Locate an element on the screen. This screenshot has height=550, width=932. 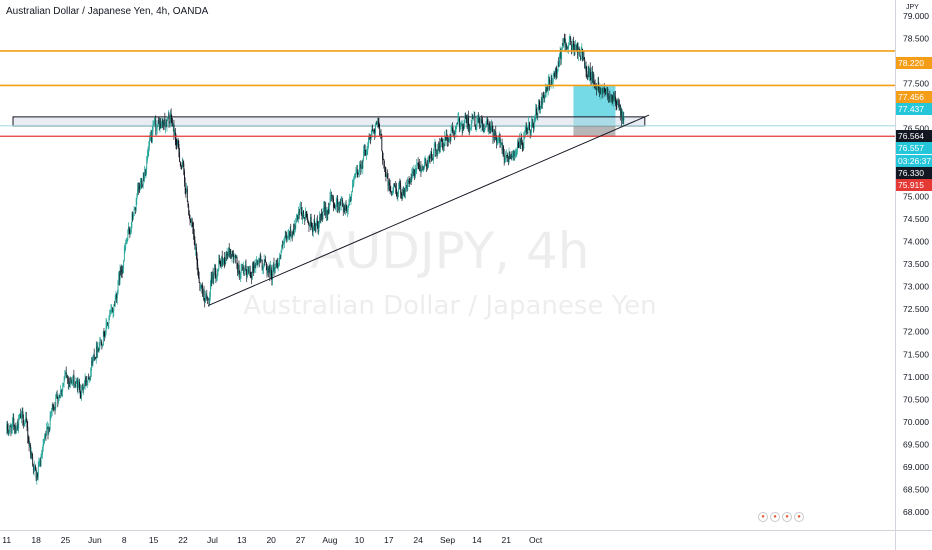
price-tick-label: 79.000 is located at coordinates (916, 16).